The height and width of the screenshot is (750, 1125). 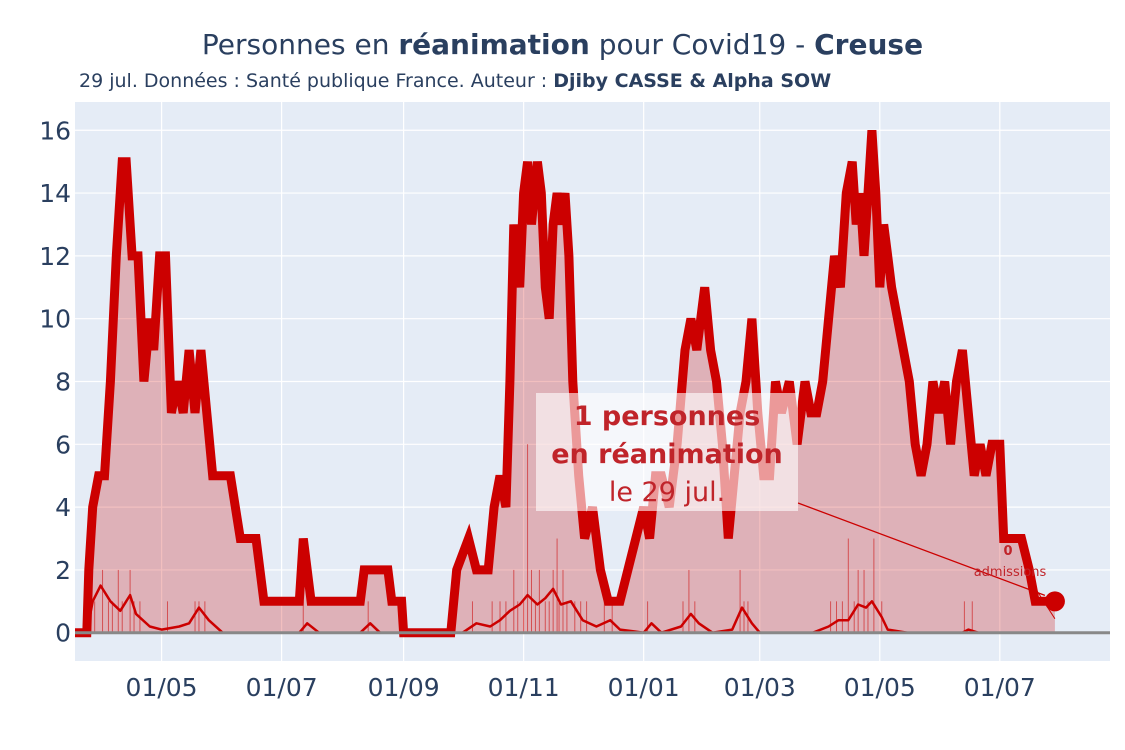 What do you see at coordinates (63, 444) in the screenshot?
I see `y-tick-label: 6` at bounding box center [63, 444].